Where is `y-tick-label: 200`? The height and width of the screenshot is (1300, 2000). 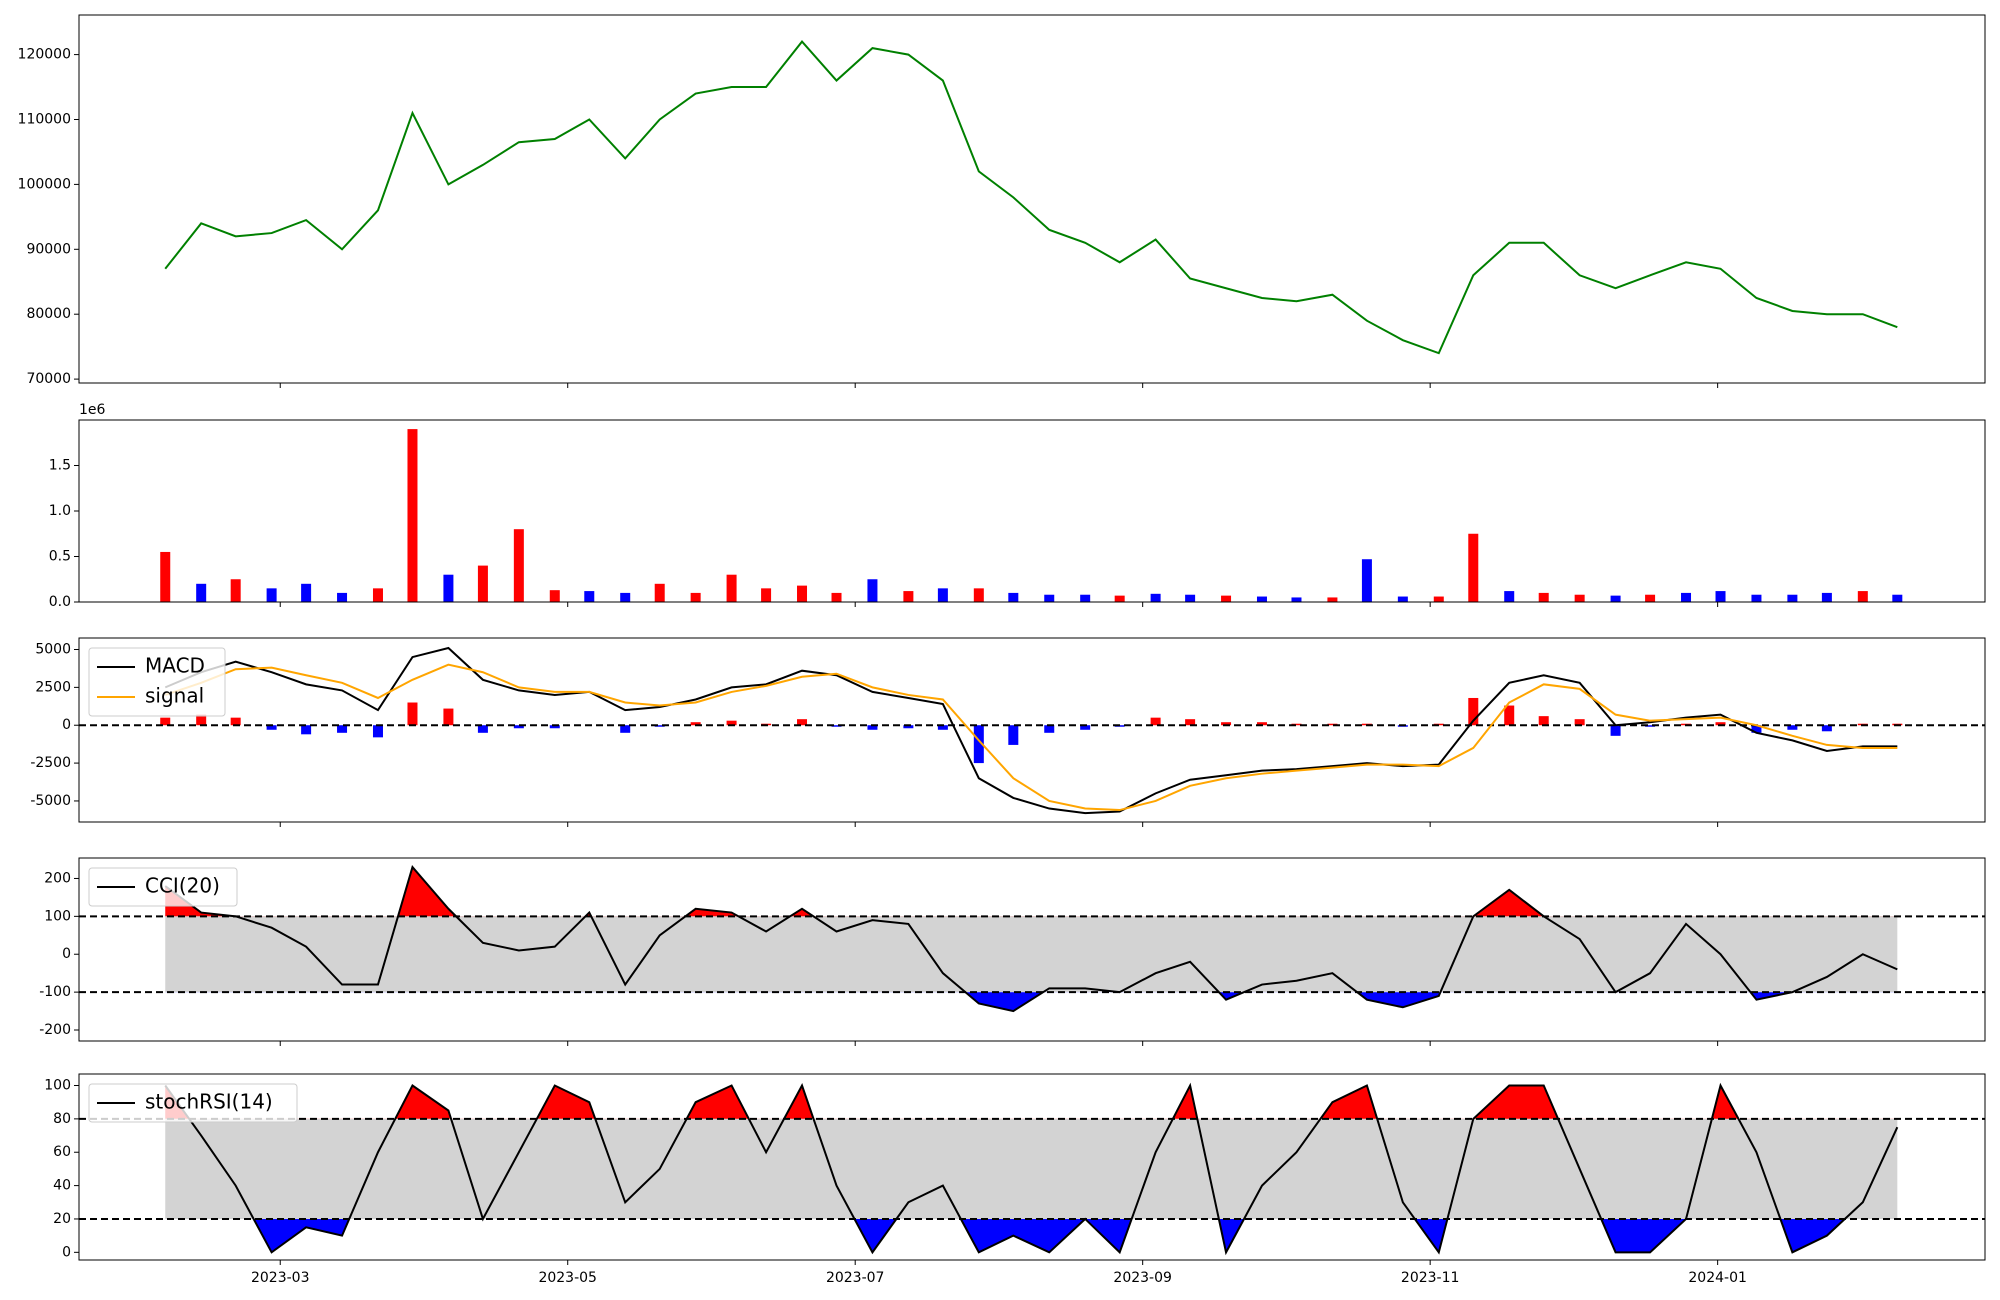
y-tick-label: 200 is located at coordinates (57, 878).